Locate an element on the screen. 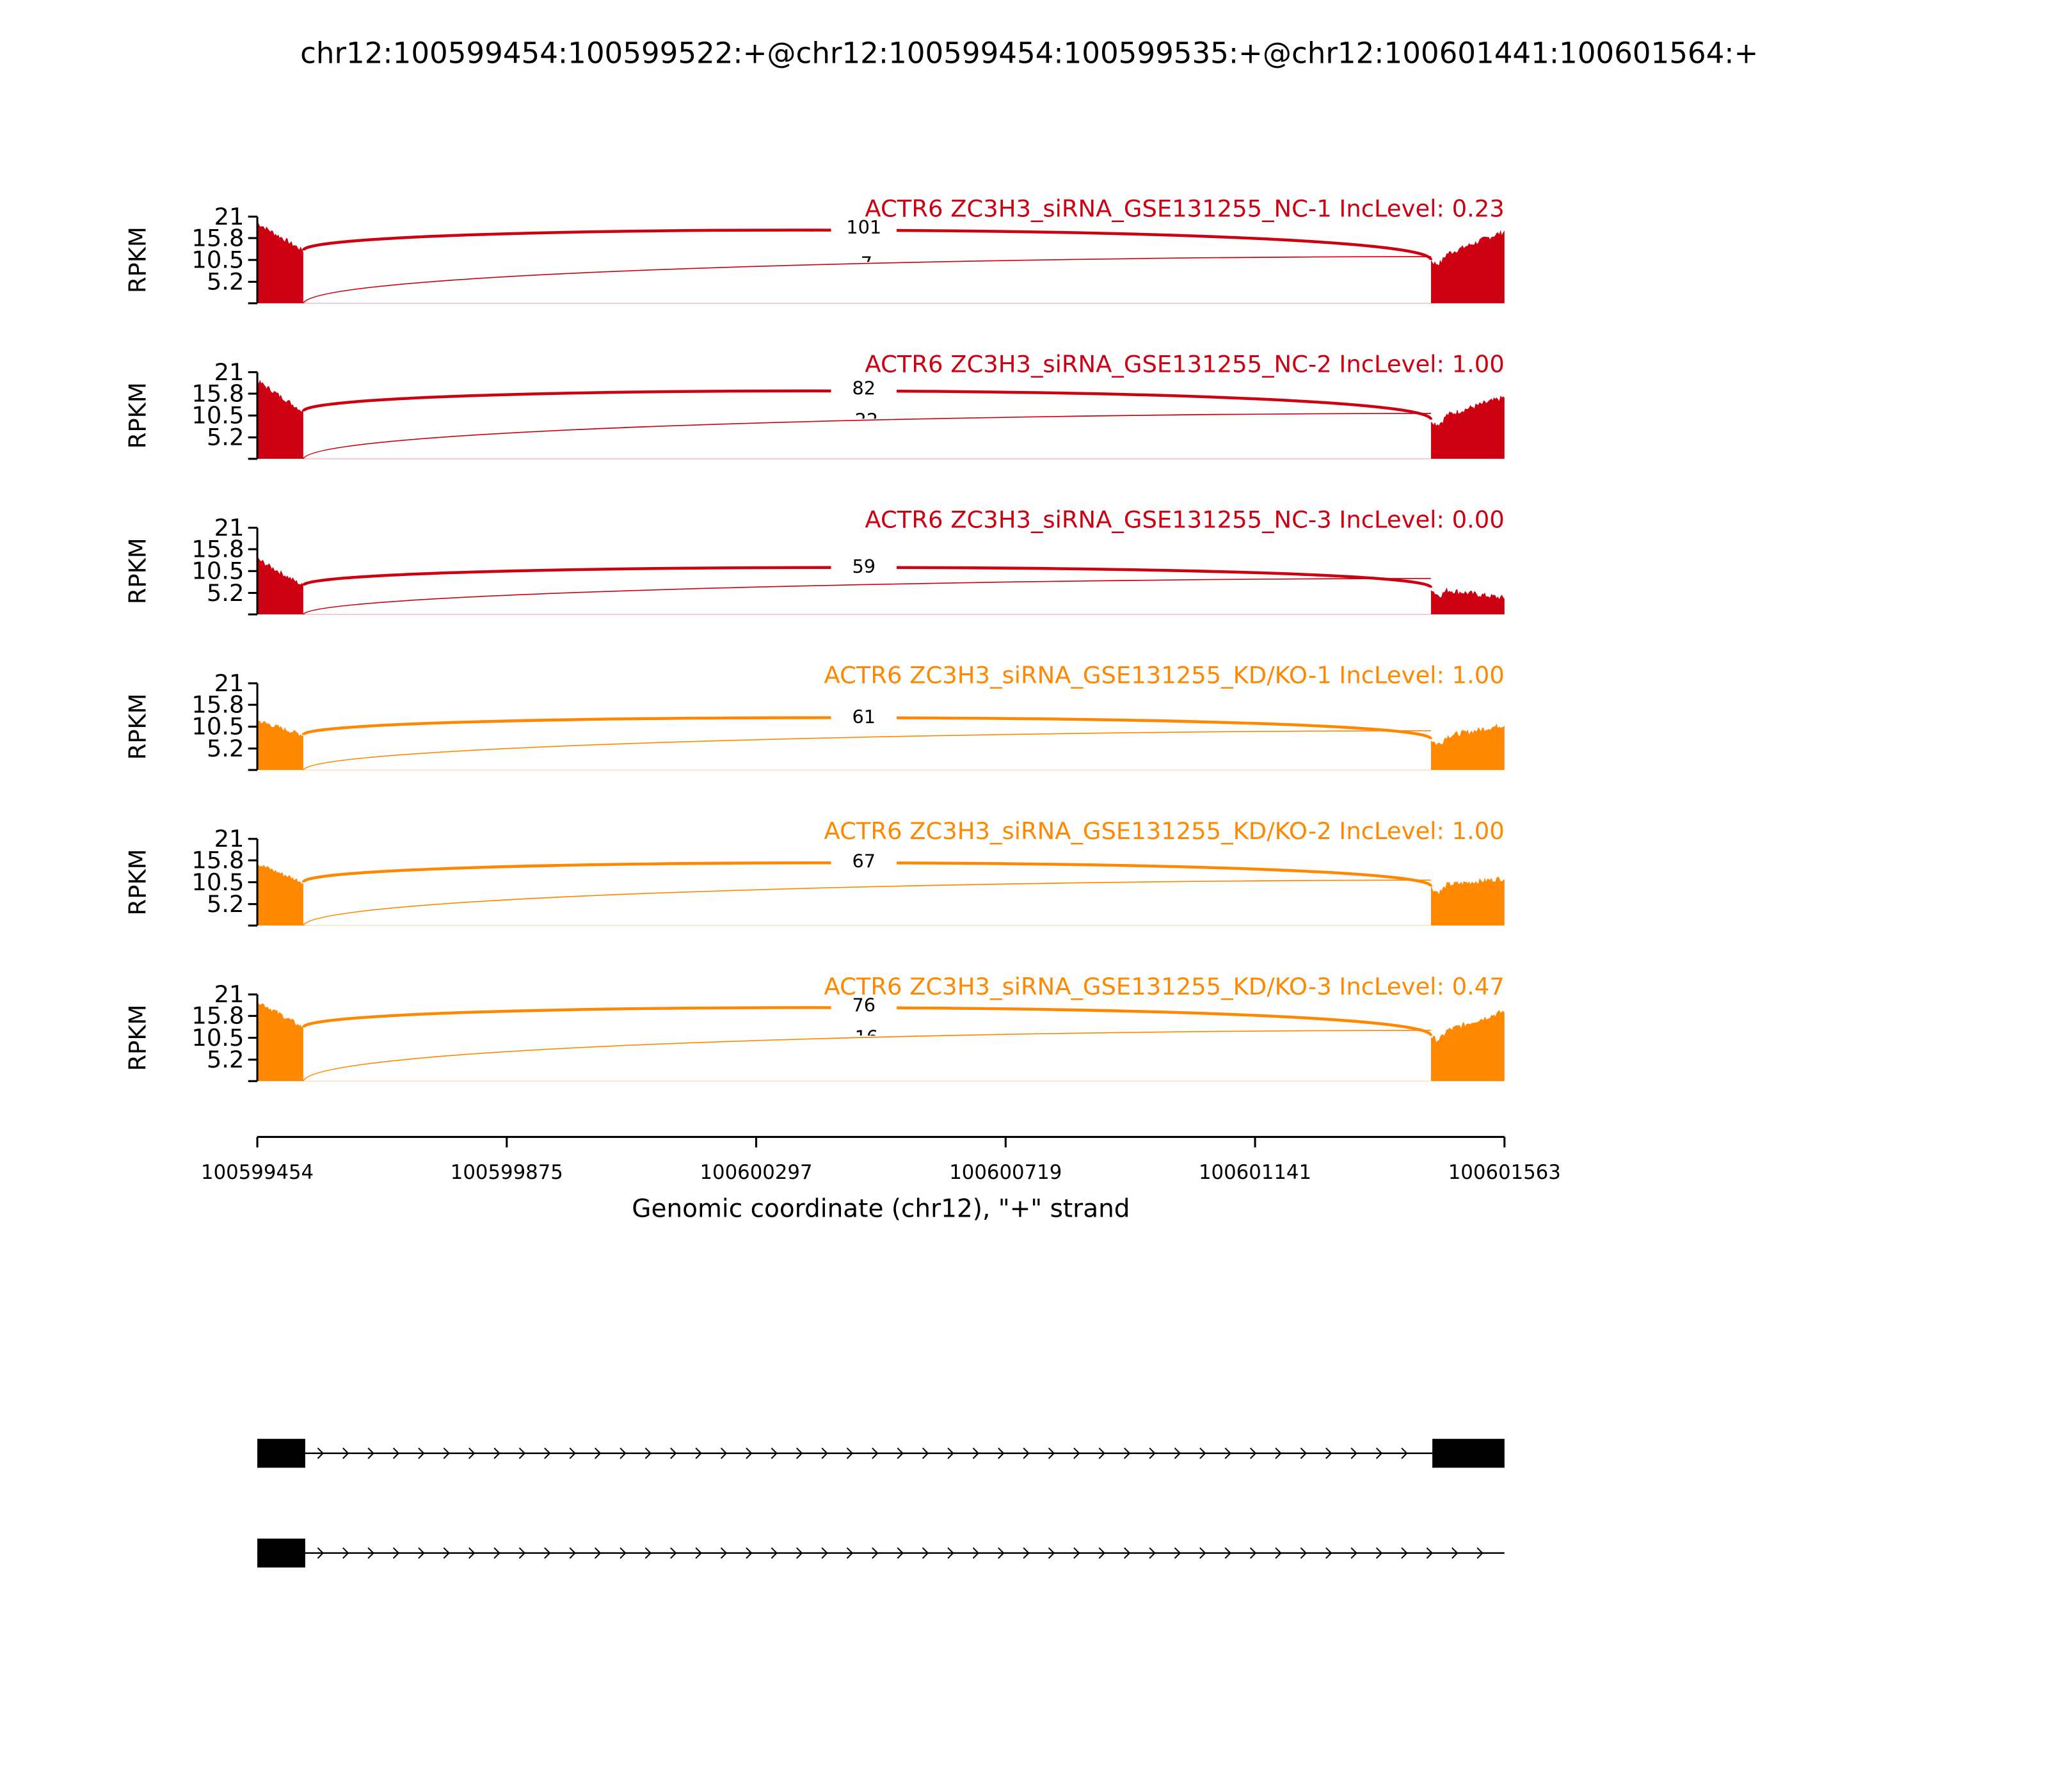 The height and width of the screenshot is (1792, 2048). junction-count-main: 76 is located at coordinates (864, 1005).